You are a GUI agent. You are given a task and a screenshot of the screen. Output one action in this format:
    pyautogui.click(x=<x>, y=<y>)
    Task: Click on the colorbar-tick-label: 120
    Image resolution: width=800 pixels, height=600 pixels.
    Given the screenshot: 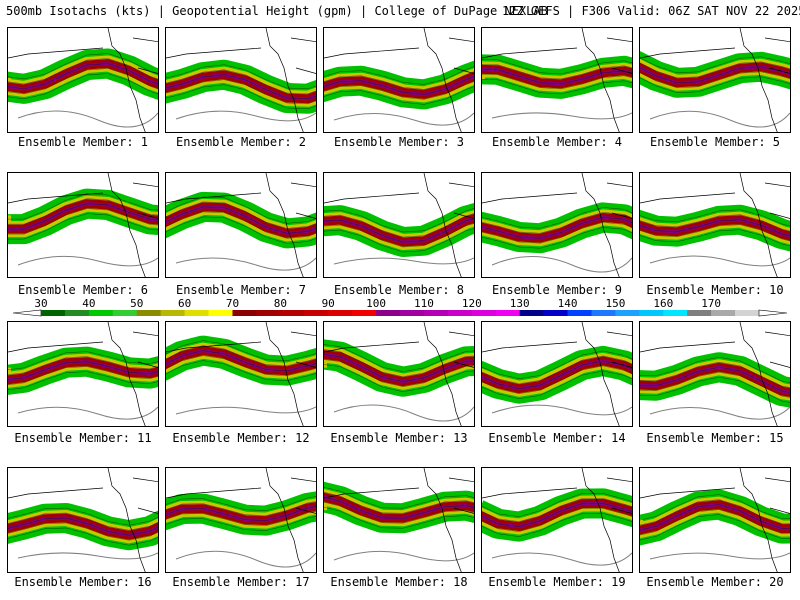 What is the action you would take?
    pyautogui.click(x=471, y=303)
    